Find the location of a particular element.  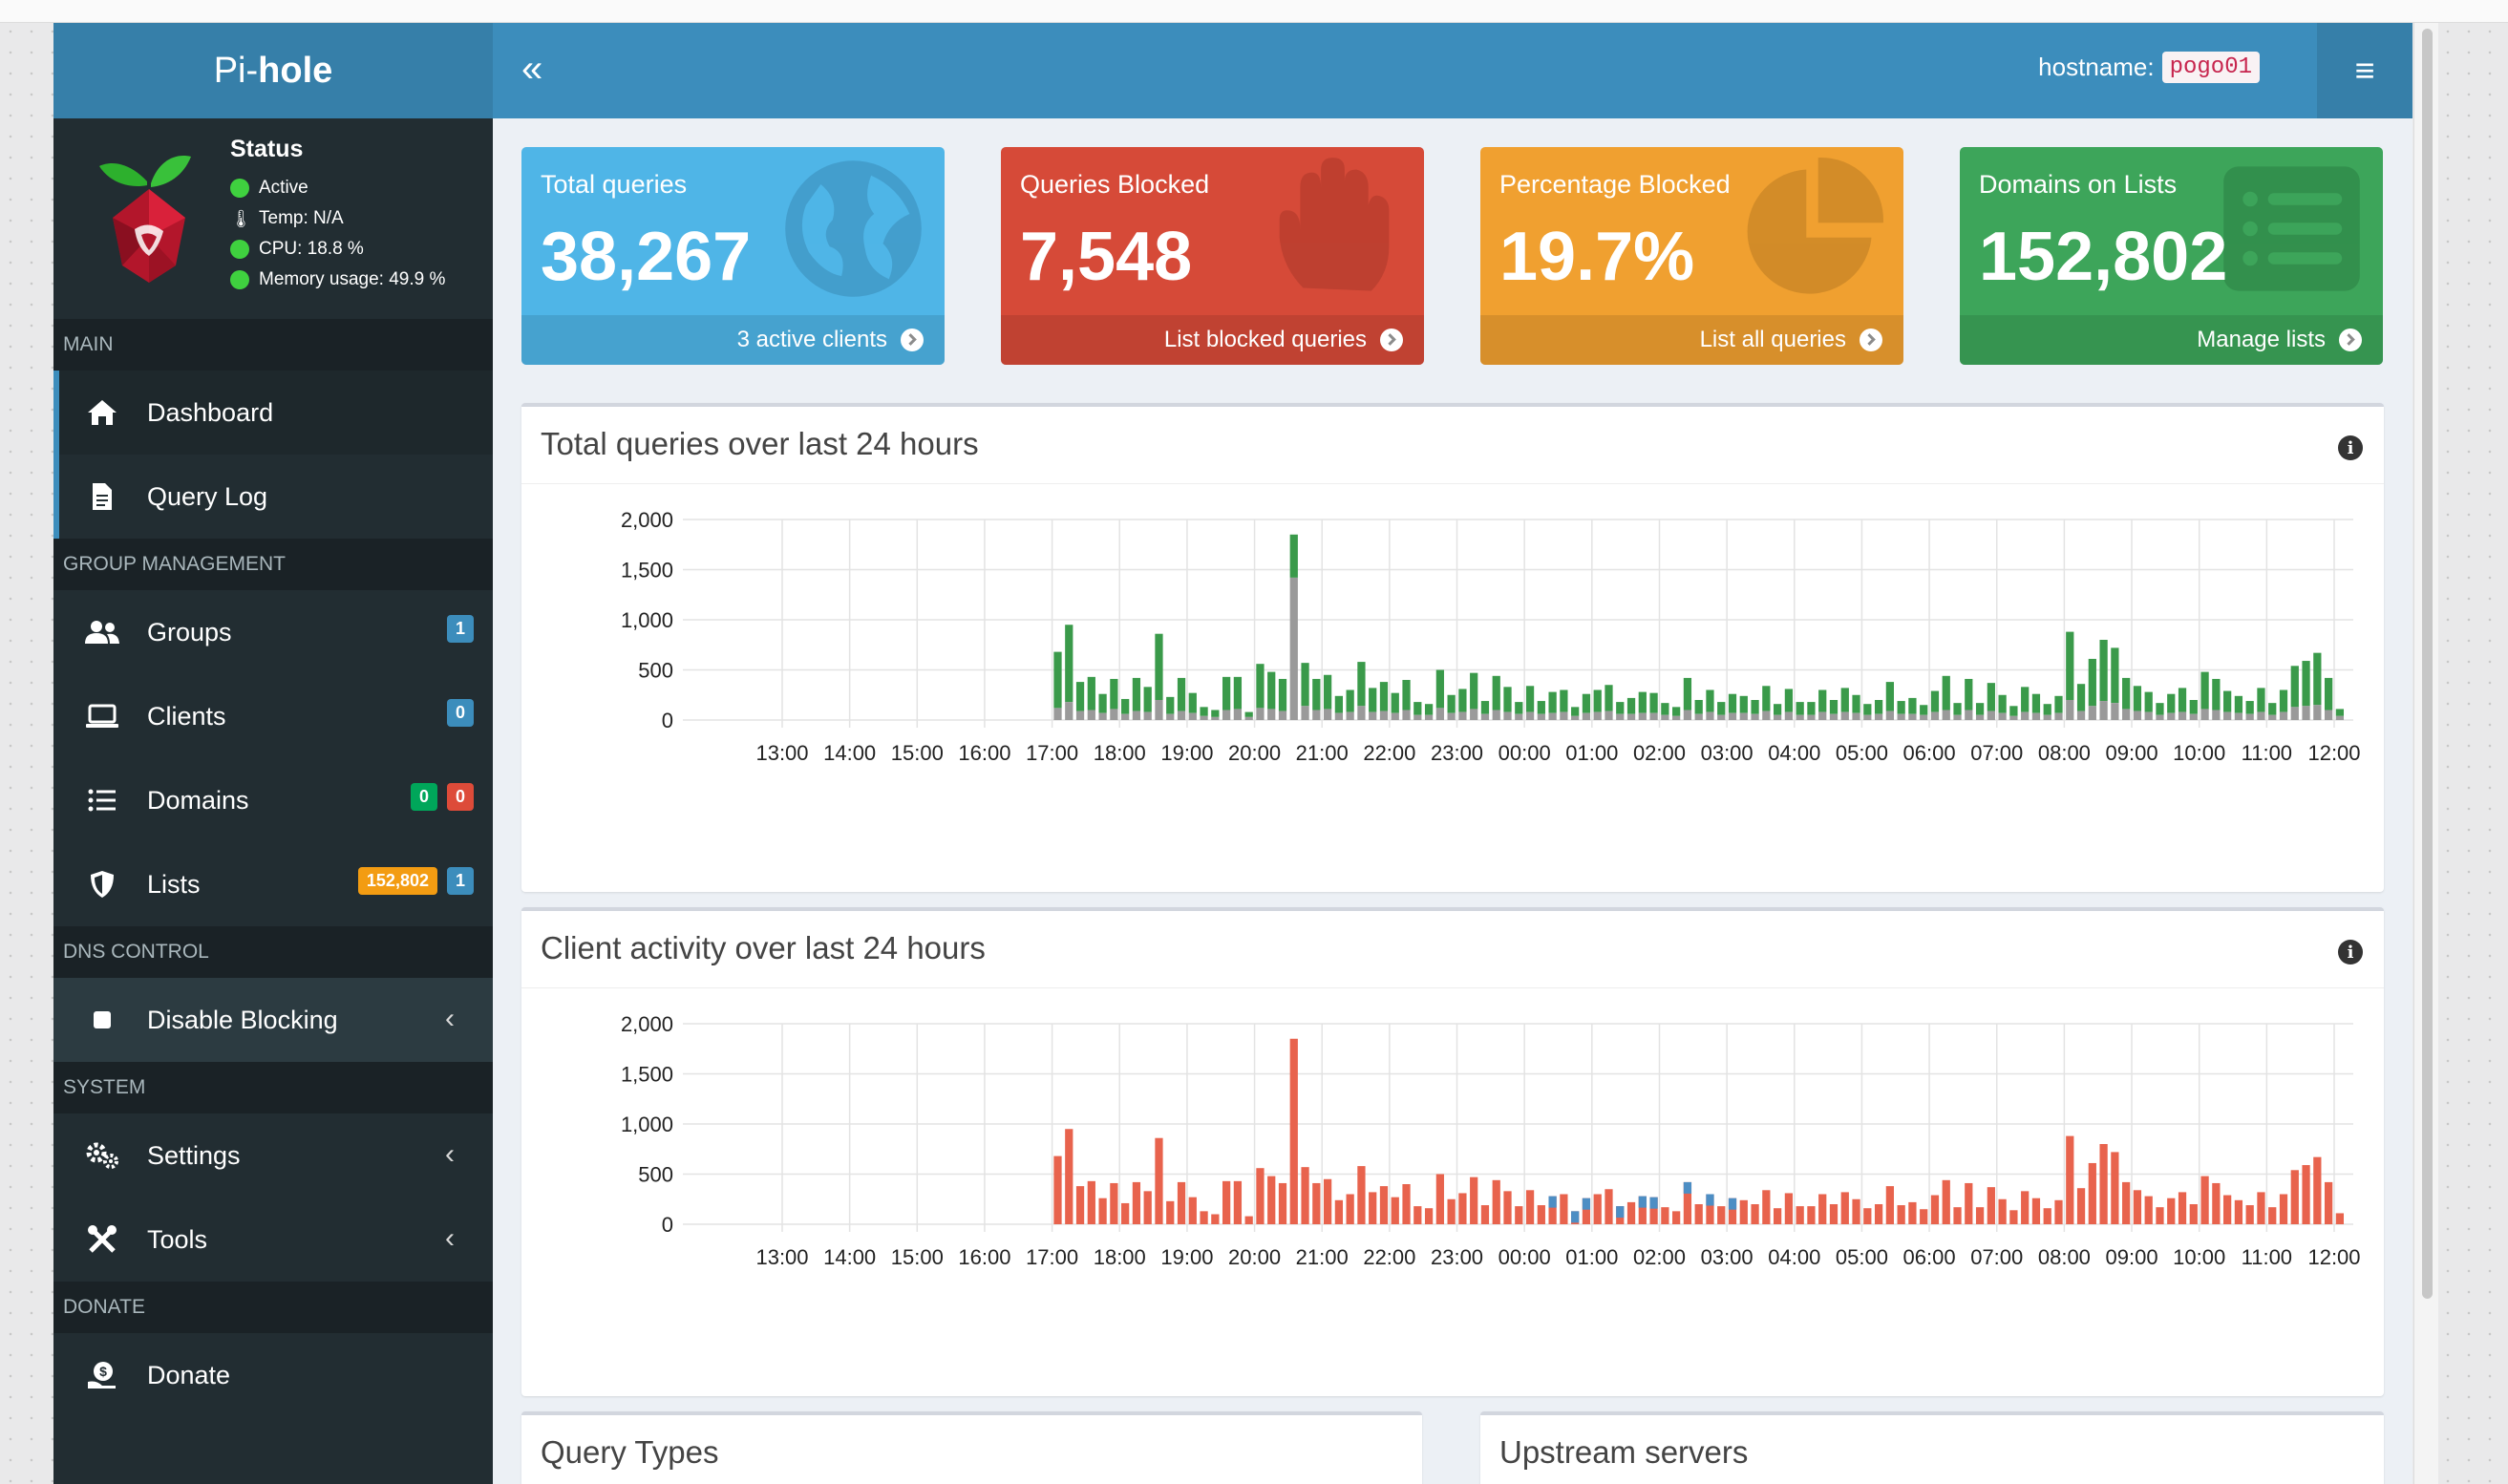

page-scrollbar is located at coordinates (2425, 753).